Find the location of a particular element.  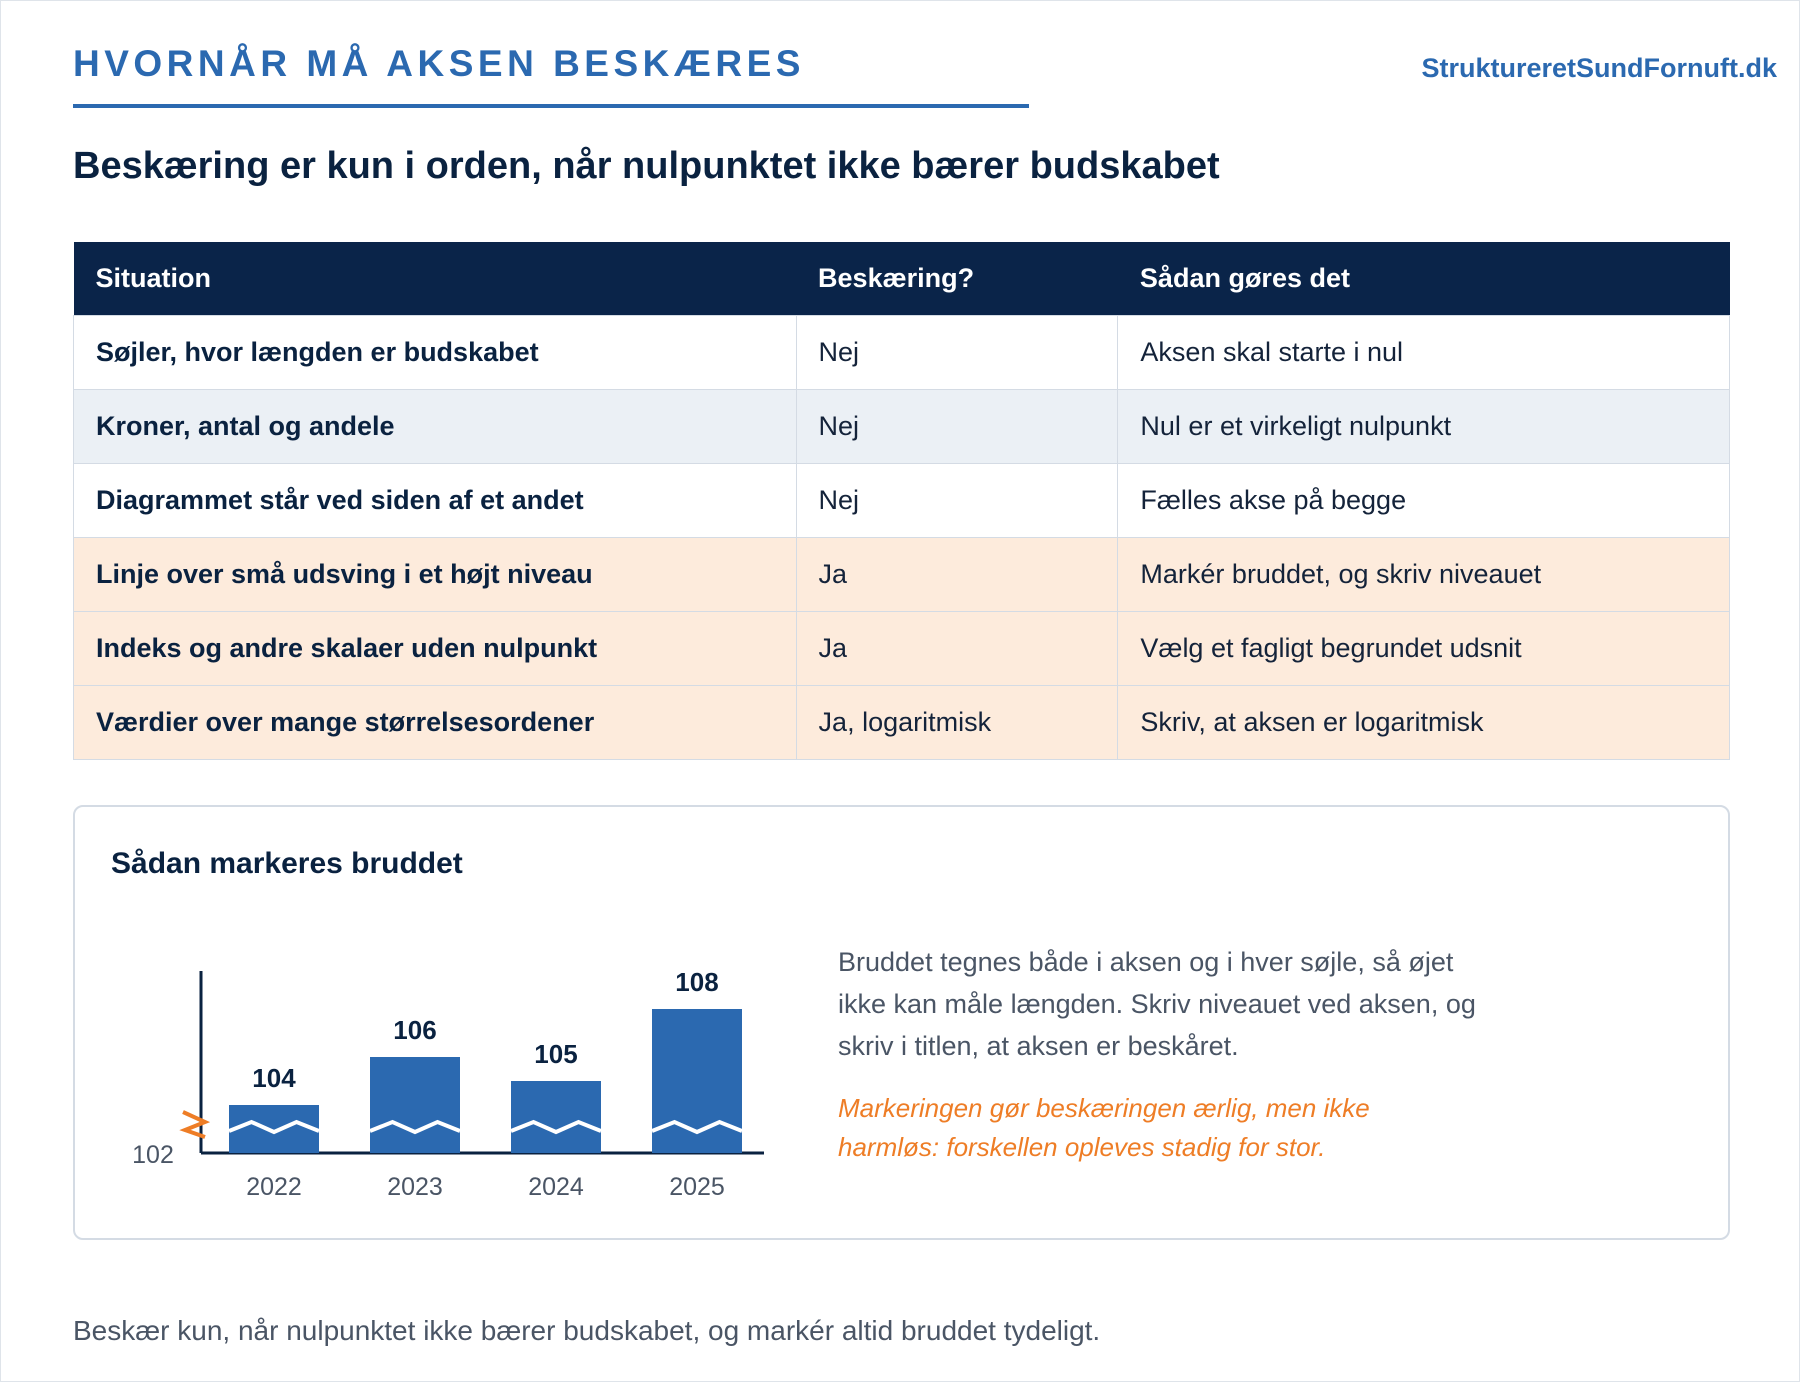

how-cell: Skriv, at aksen er logaritmisk is located at coordinates (1423, 722).